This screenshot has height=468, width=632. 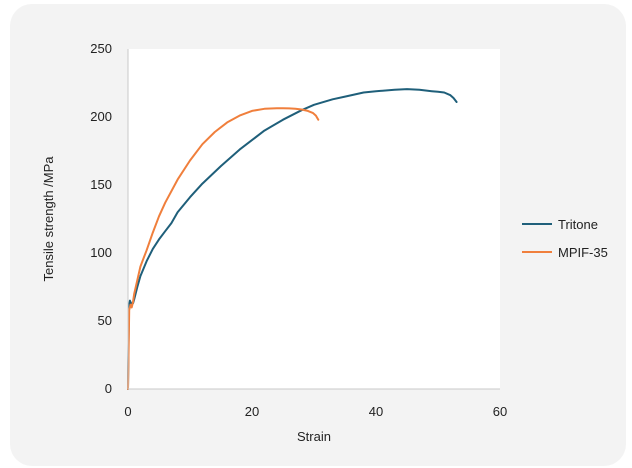 What do you see at coordinates (48, 219) in the screenshot?
I see `y-axis-title: Tensile strength /MPa` at bounding box center [48, 219].